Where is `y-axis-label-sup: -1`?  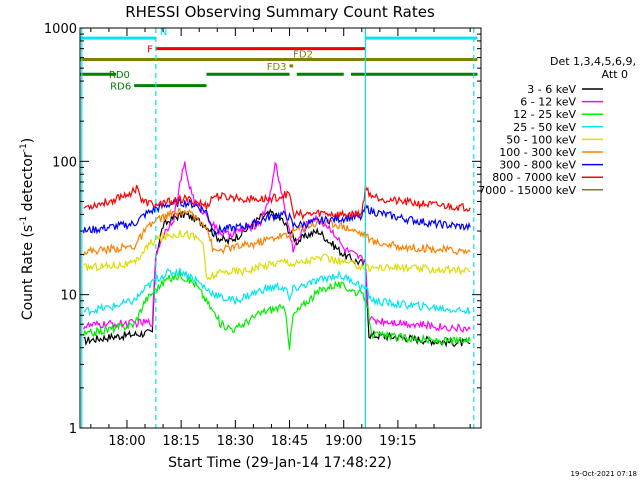
y-axis-label-sup: -1 is located at coordinates (24, 220).